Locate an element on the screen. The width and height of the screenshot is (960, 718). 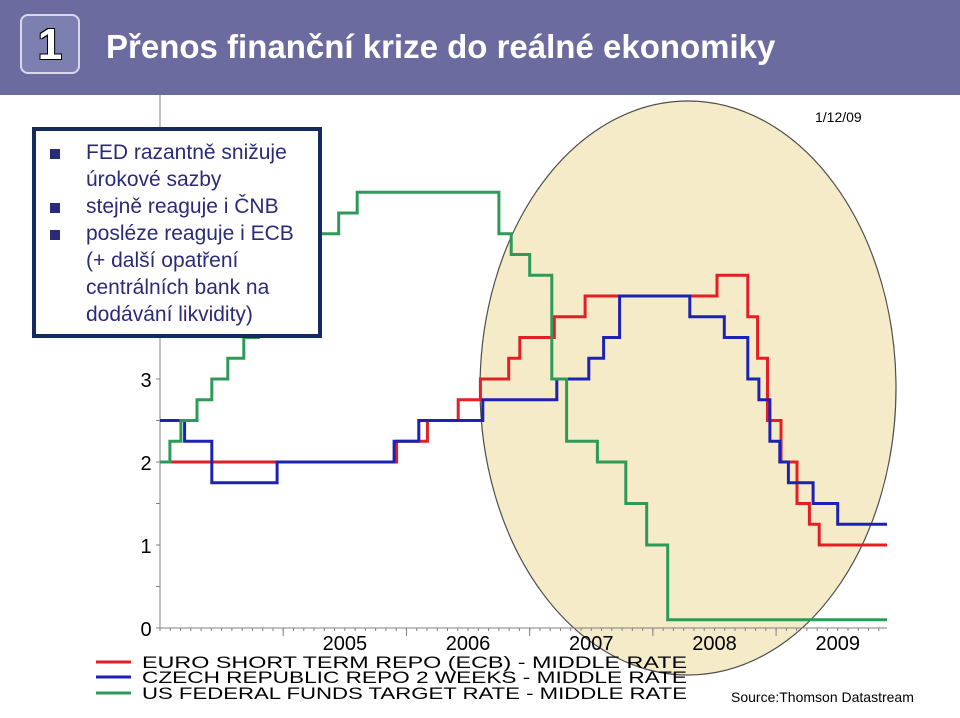
callout-item: FED razantně snižuje úrokové sazby is located at coordinates (184, 166).